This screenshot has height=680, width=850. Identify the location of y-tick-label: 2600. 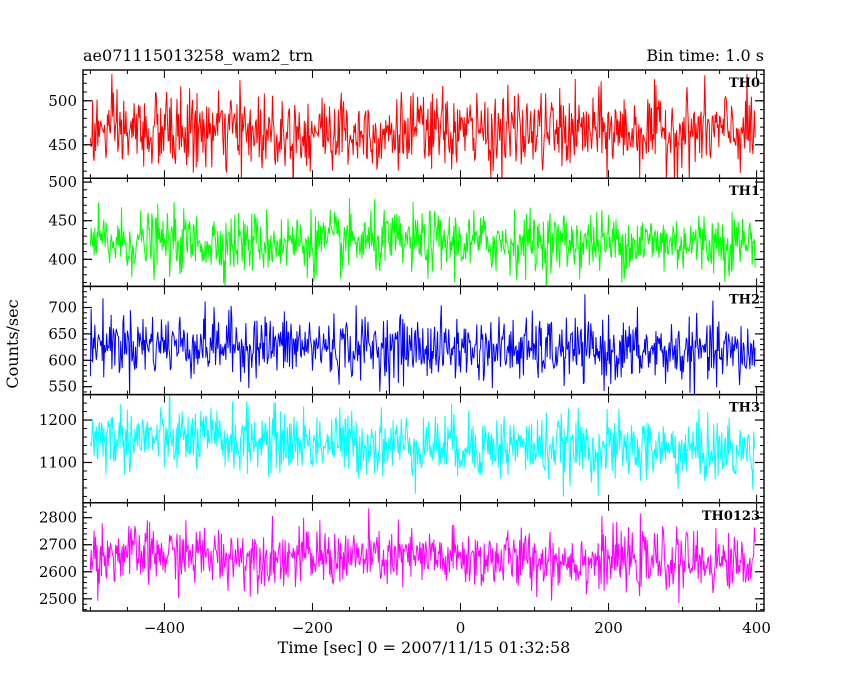
(58, 572).